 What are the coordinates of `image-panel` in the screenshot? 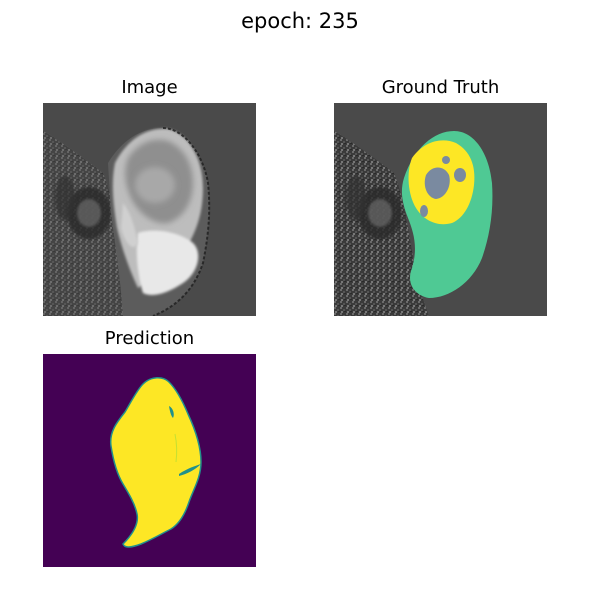 It's located at (149, 209).